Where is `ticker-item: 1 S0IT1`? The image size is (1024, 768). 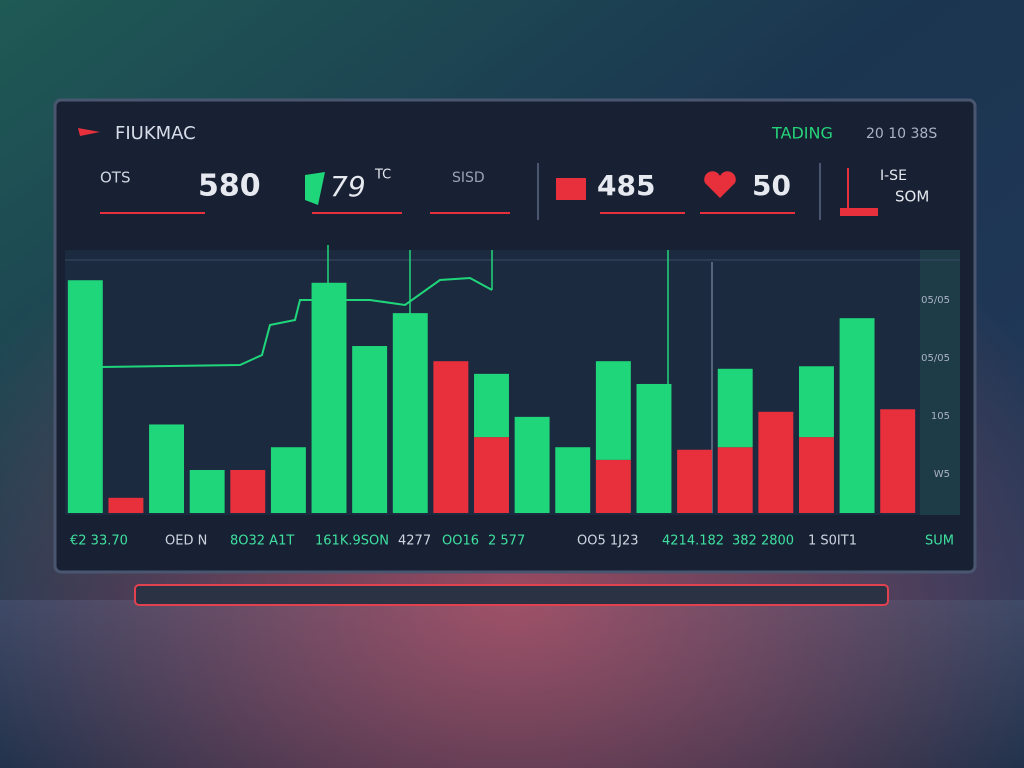
ticker-item: 1 S0IT1 is located at coordinates (832, 541).